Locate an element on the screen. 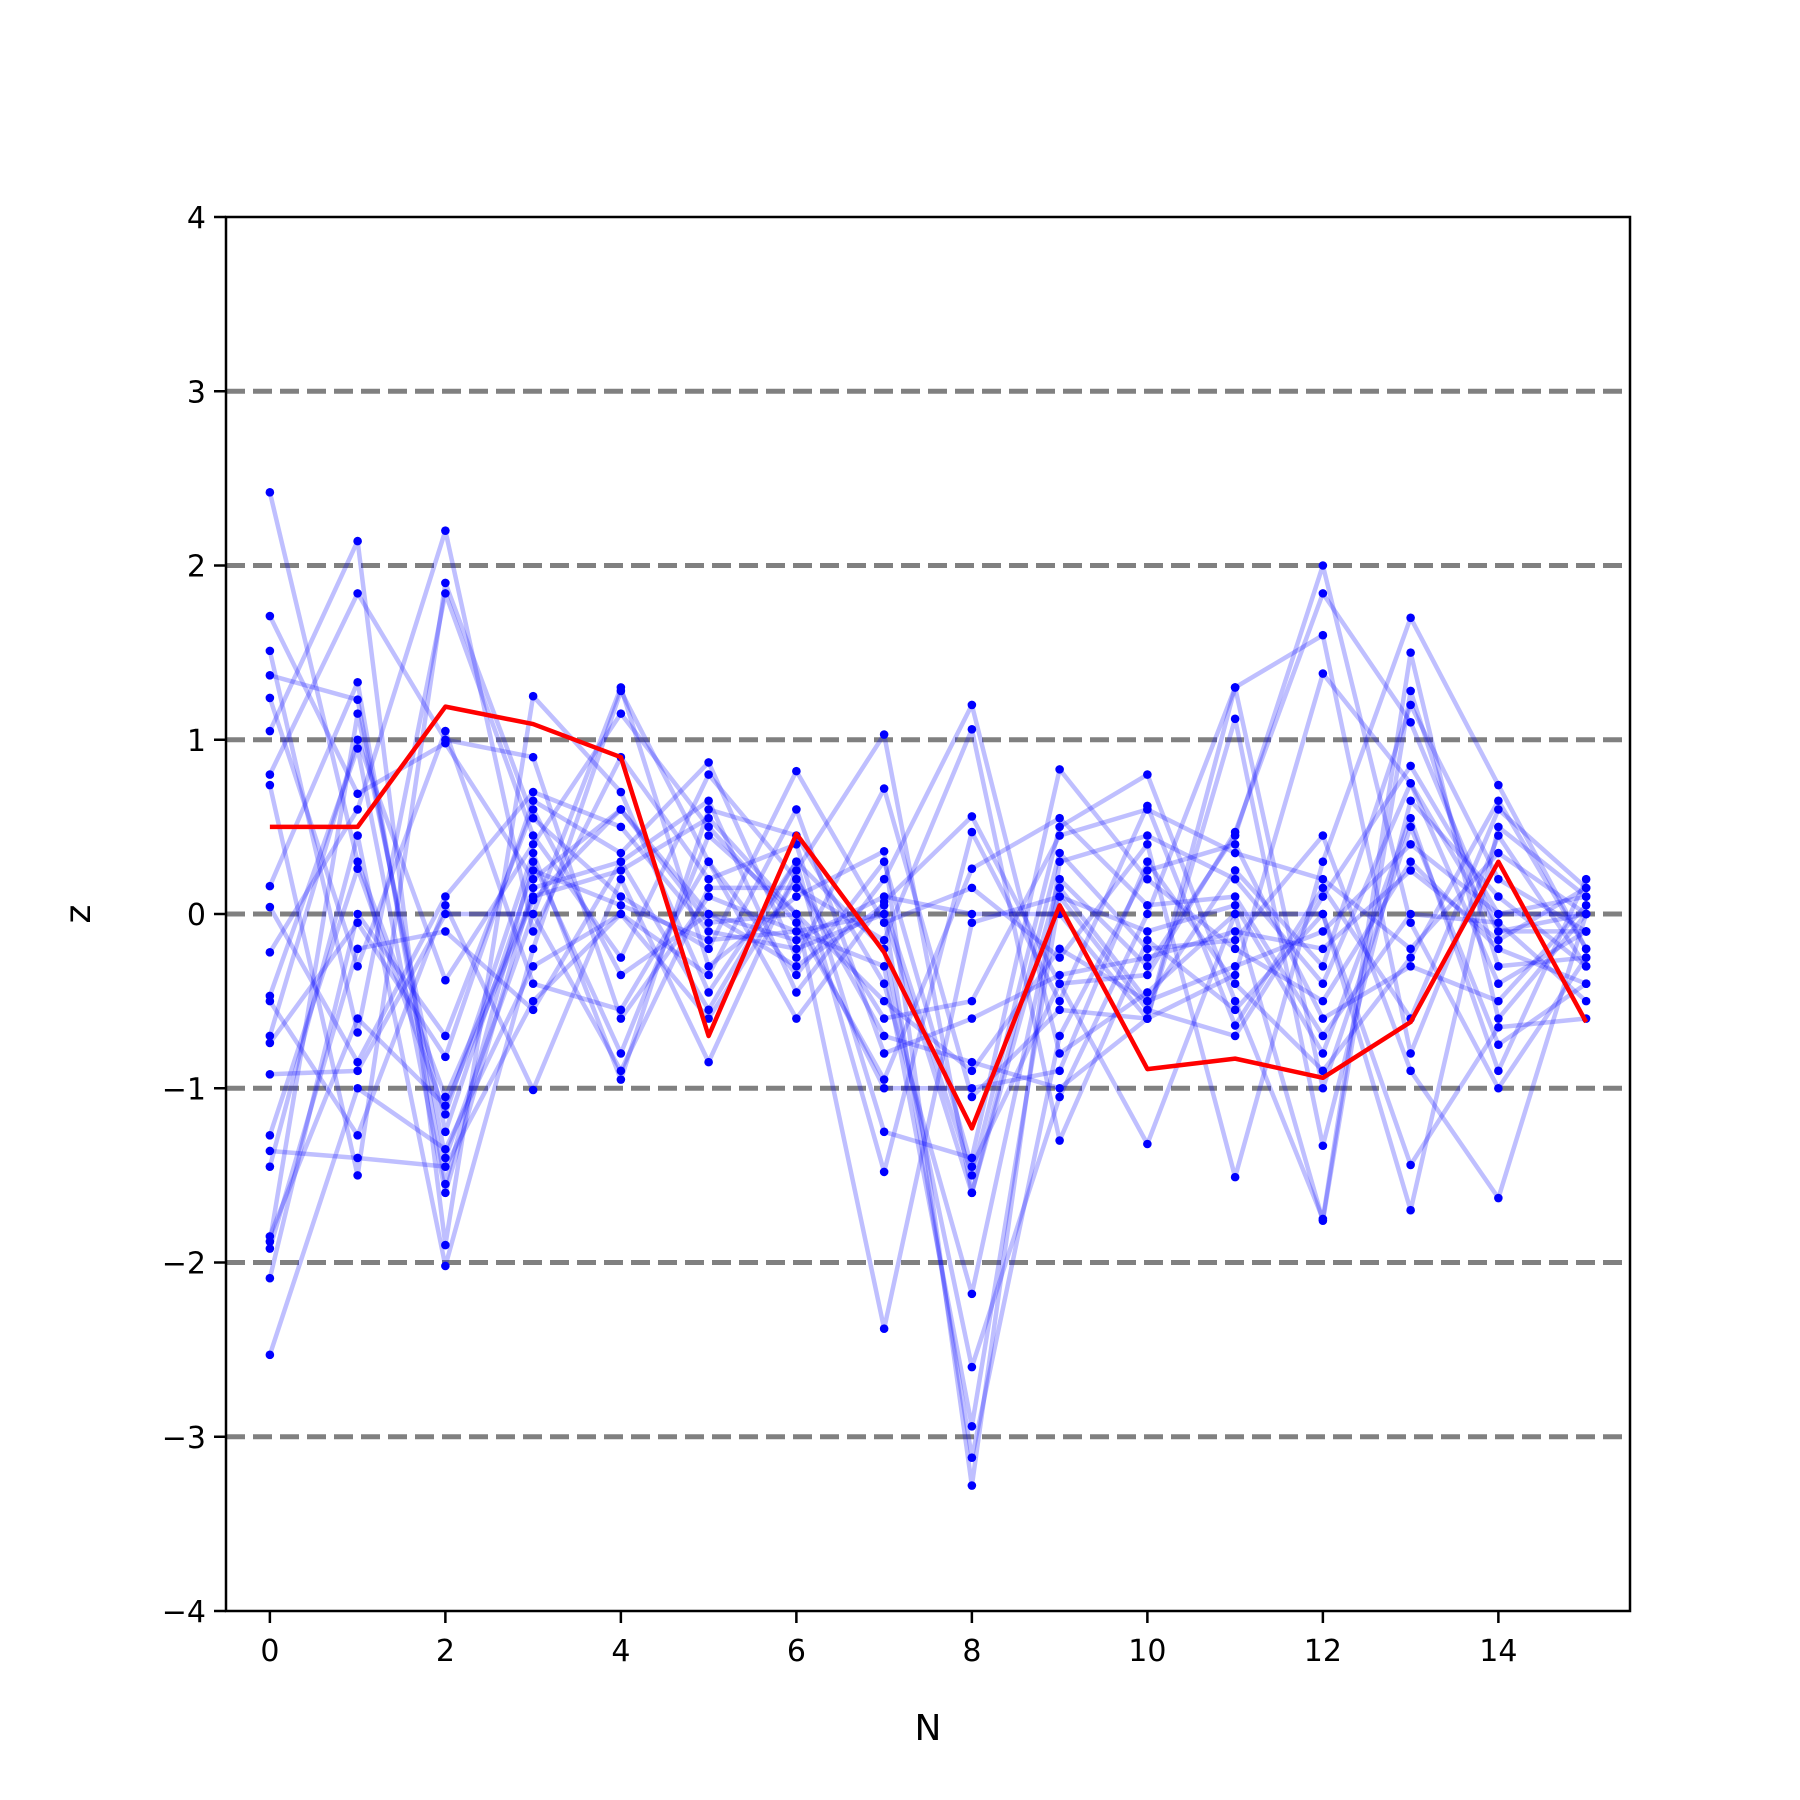  y-tick-label: 3 is located at coordinates (196, 392).